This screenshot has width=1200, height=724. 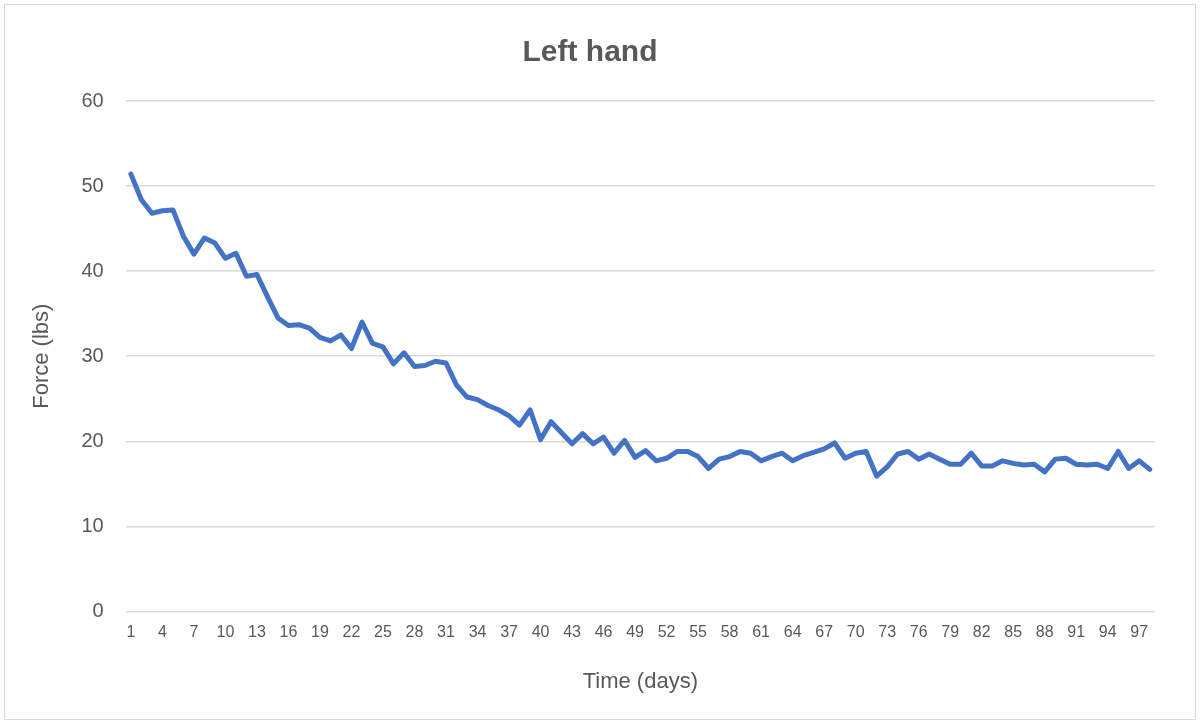 I want to click on y-tick-label: 30, so click(x=92, y=354).